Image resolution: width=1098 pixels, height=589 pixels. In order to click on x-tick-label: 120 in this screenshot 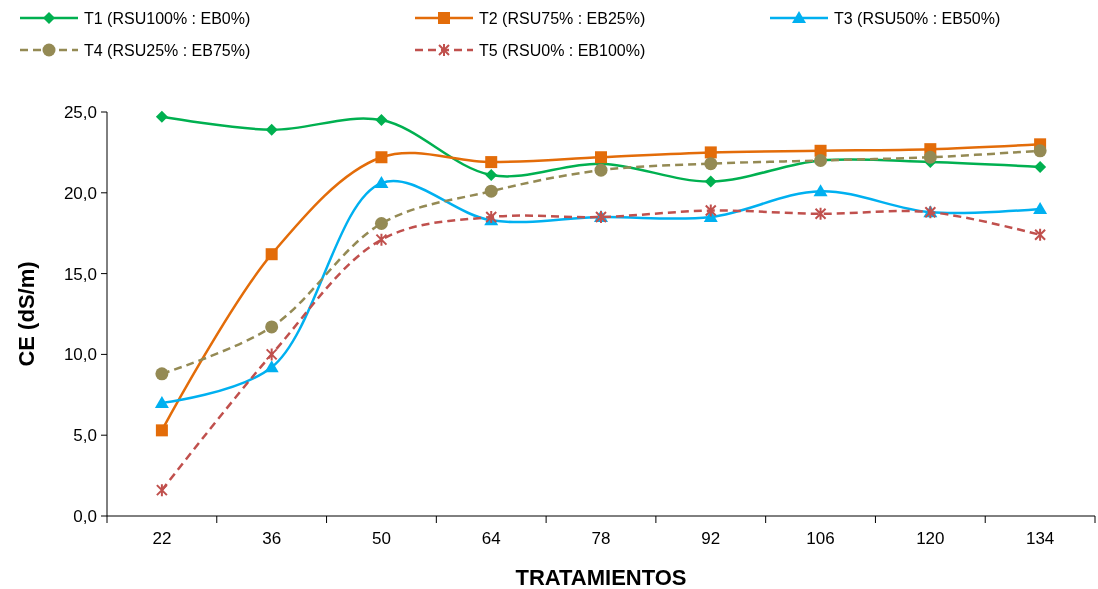, I will do `click(930, 538)`.